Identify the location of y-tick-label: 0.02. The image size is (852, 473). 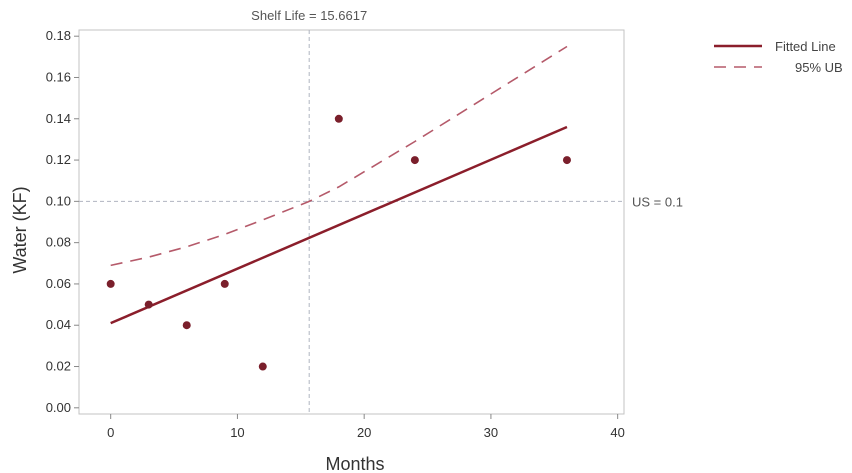
(58, 366).